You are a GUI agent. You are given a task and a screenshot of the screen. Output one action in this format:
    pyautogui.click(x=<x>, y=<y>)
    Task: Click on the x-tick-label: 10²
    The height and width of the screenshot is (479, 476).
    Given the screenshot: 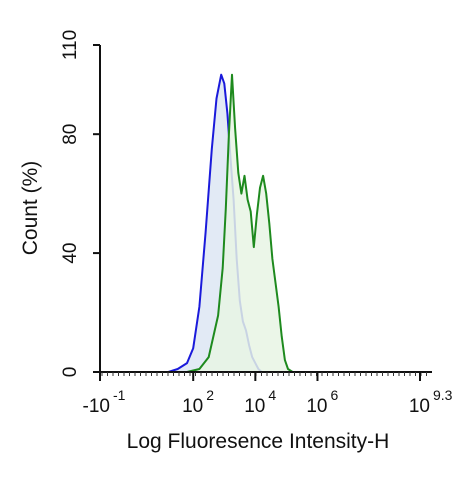 What is the action you would take?
    pyautogui.click(x=198, y=402)
    